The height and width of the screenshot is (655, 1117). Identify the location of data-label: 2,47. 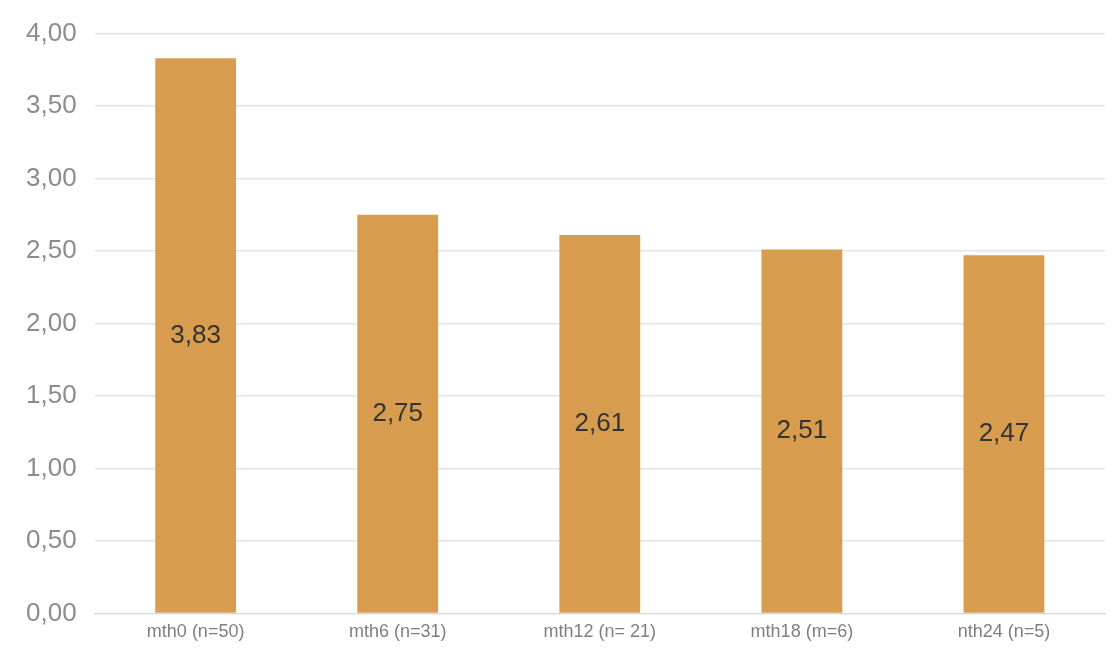
(1004, 432).